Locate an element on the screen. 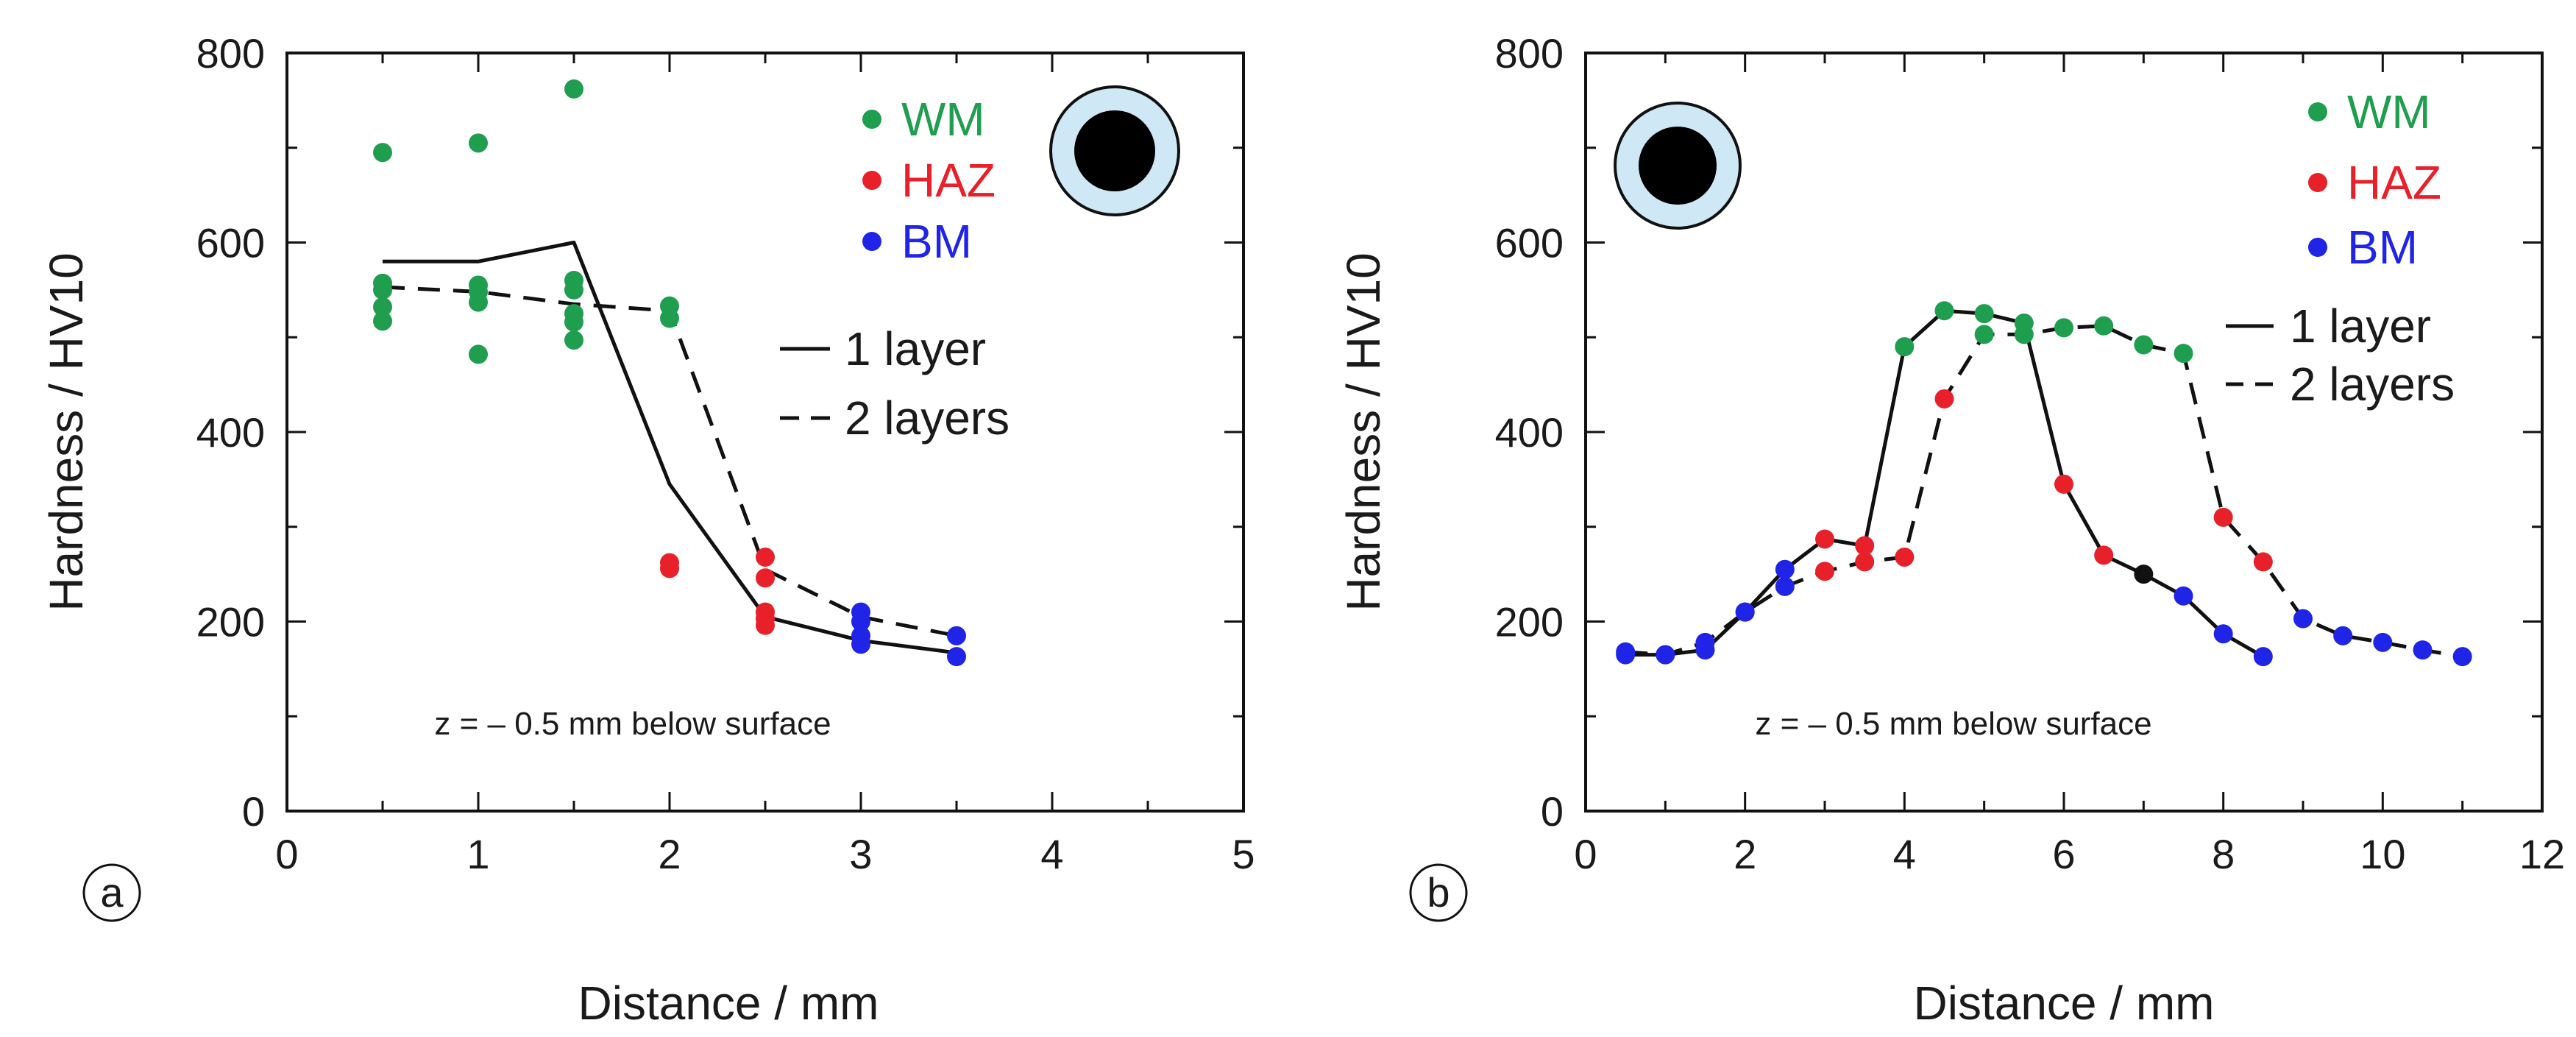 This screenshot has width=2576, height=1037. panel-b-y-axis-title: Hardness / HV10 is located at coordinates (1363, 432).